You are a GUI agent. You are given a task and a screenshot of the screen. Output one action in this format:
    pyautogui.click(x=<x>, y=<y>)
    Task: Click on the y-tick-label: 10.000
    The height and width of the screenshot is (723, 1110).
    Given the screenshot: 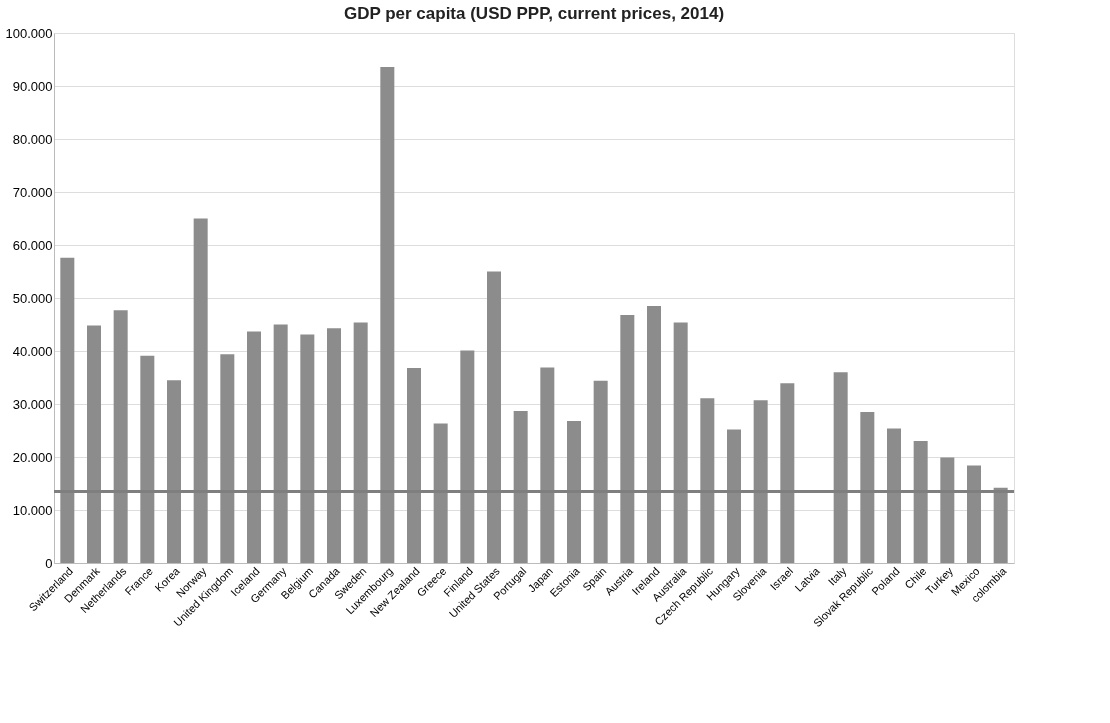 What is the action you would take?
    pyautogui.click(x=32, y=510)
    